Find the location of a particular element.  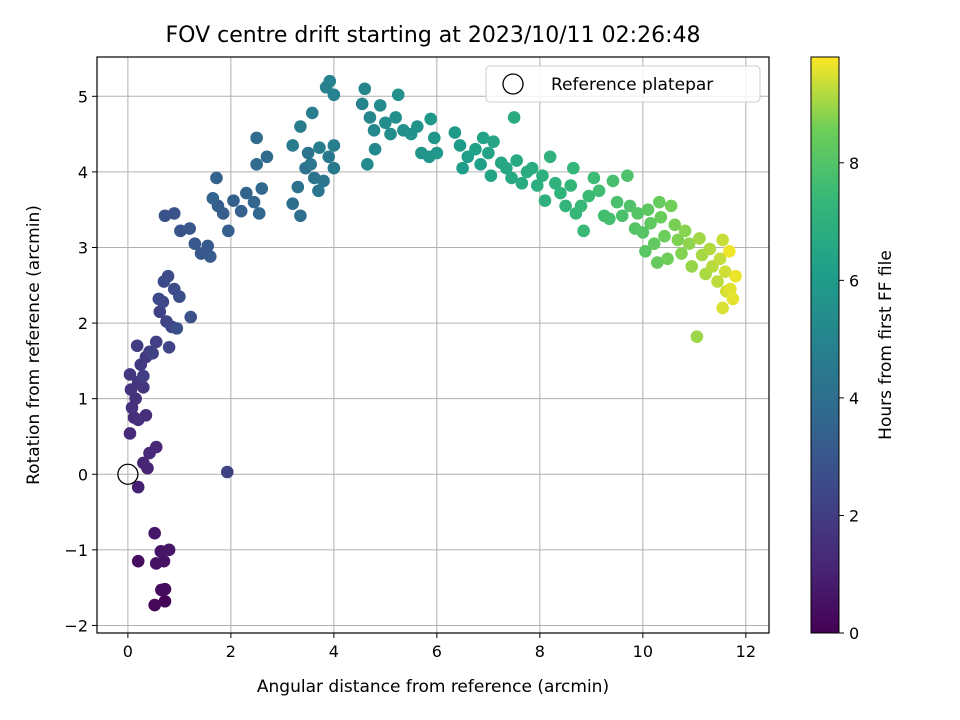

colorbar-label: Hours from first FF file is located at coordinates (886, 345).